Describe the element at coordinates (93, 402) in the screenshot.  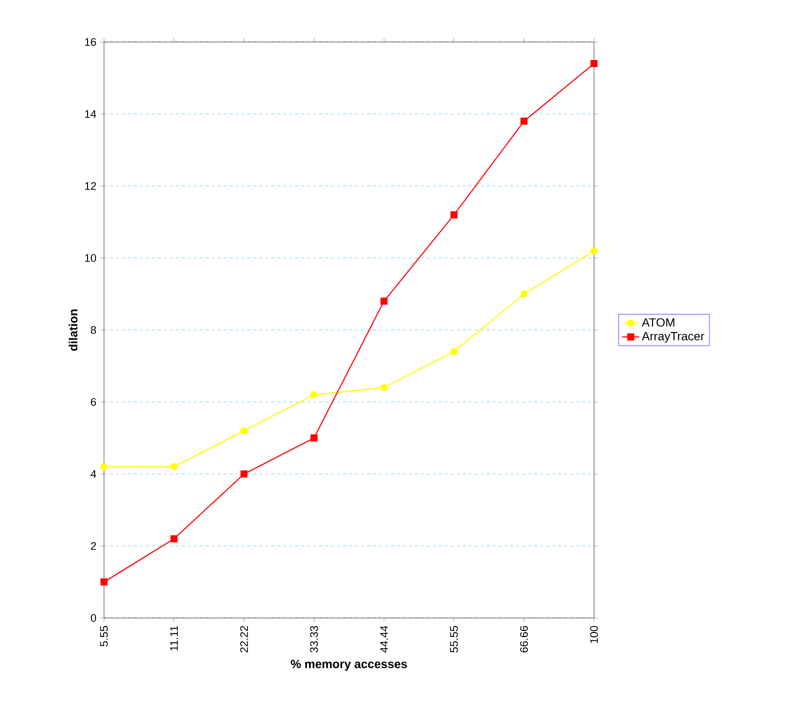
I see `y-tick-label: 6` at that location.